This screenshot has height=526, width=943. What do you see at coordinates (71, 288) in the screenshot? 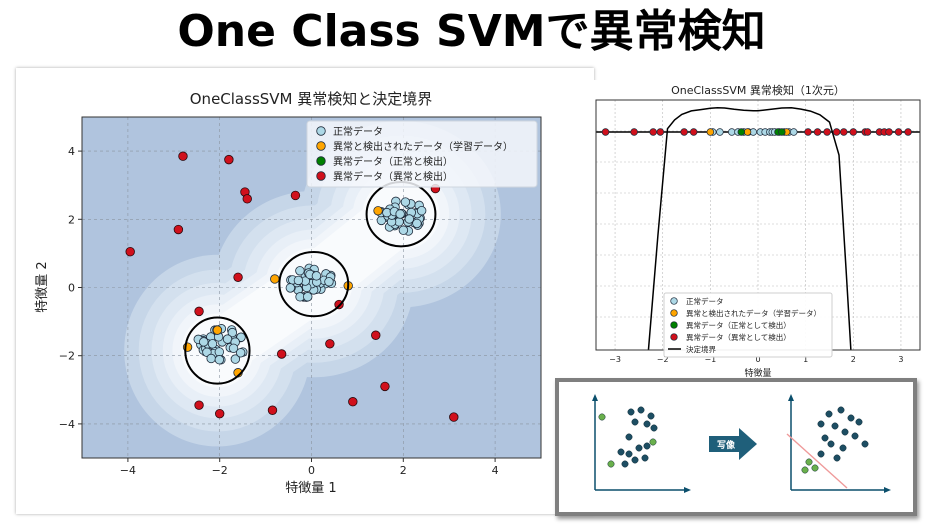
I see `y-tick-label: 0` at bounding box center [71, 288].